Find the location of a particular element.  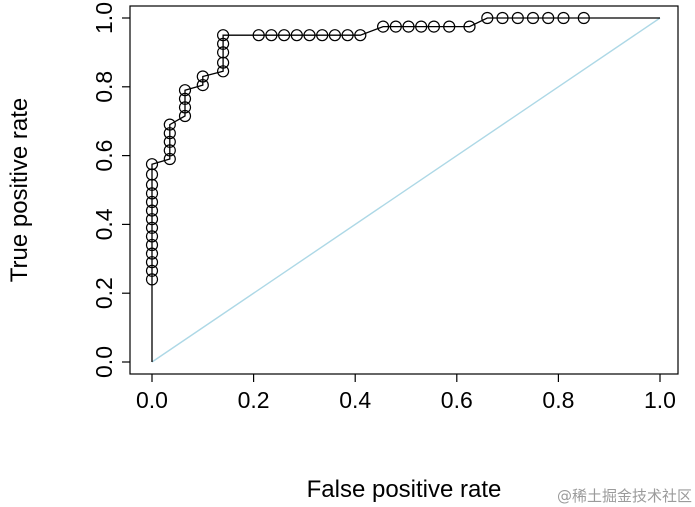

watermark: @稀土掘金技术社区 is located at coordinates (624, 496).